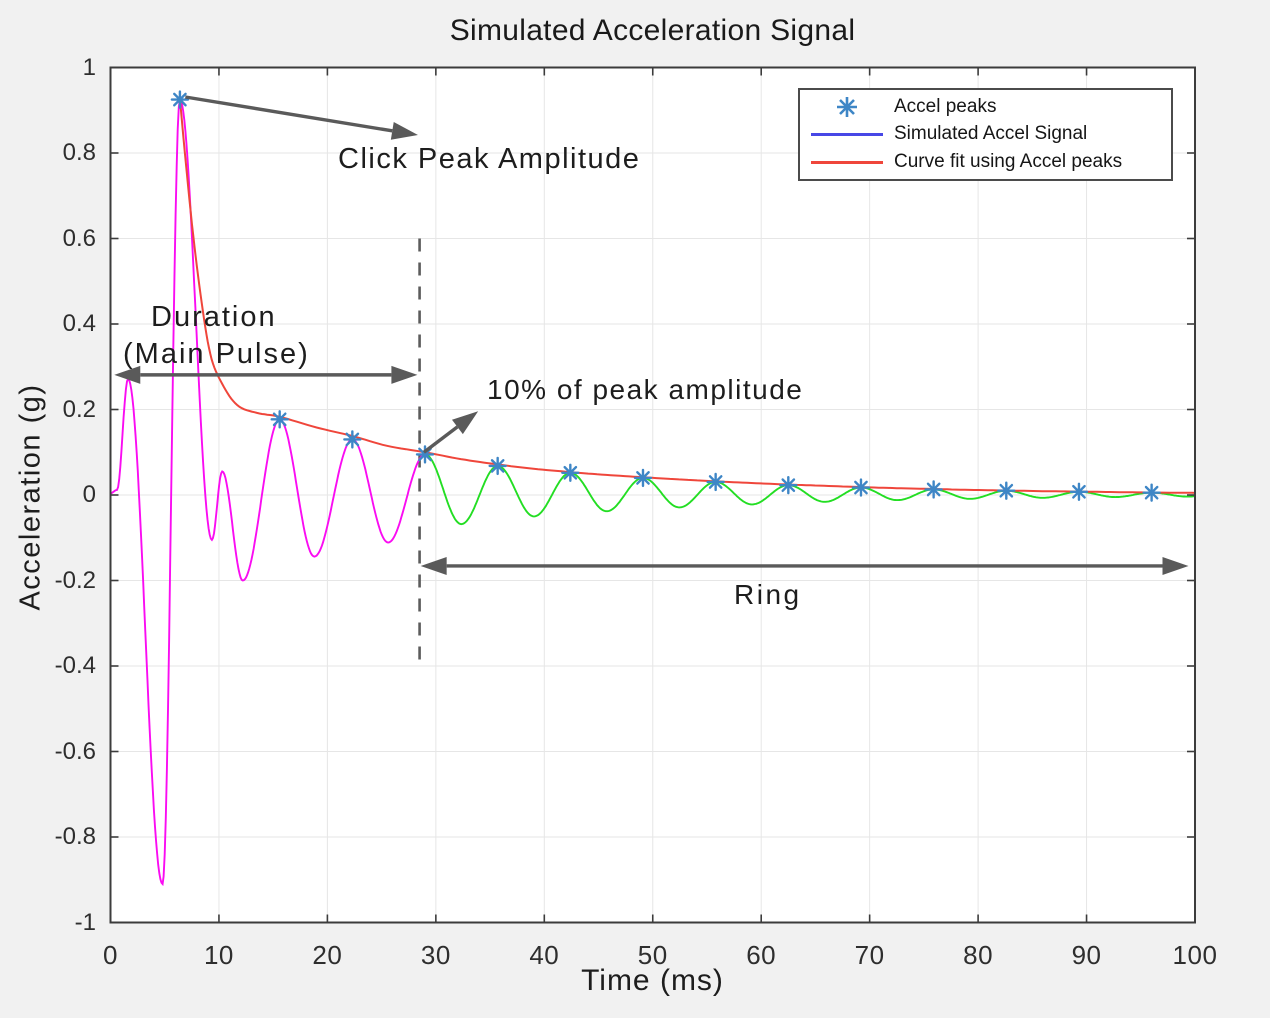 The width and height of the screenshot is (1270, 1018). I want to click on annotation-ten-percent: 10% of peak amplitude, so click(645, 389).